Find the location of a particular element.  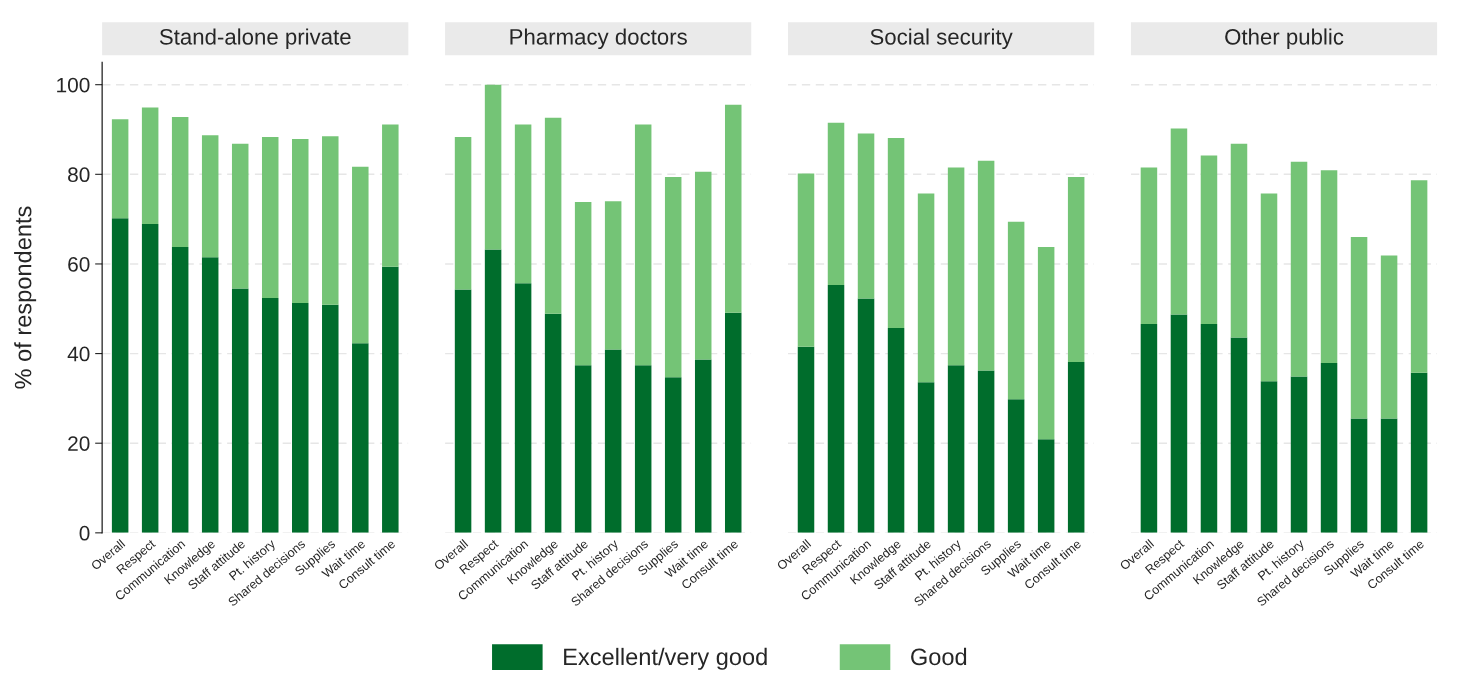

y-tick-label: 40 is located at coordinates (78, 354).